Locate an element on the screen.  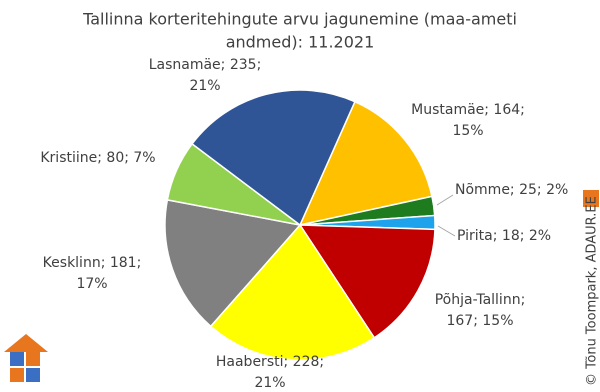
data-label: Kesklinn; 181; is located at coordinates (92, 263).